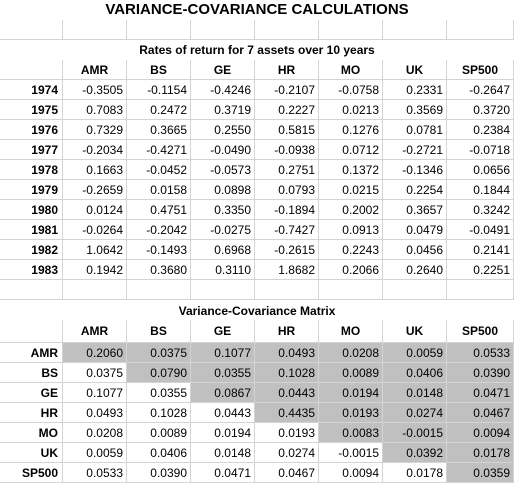 This screenshot has width=514, height=483. Describe the element at coordinates (31, 230) in the screenshot. I see `year-label: 1981` at that location.